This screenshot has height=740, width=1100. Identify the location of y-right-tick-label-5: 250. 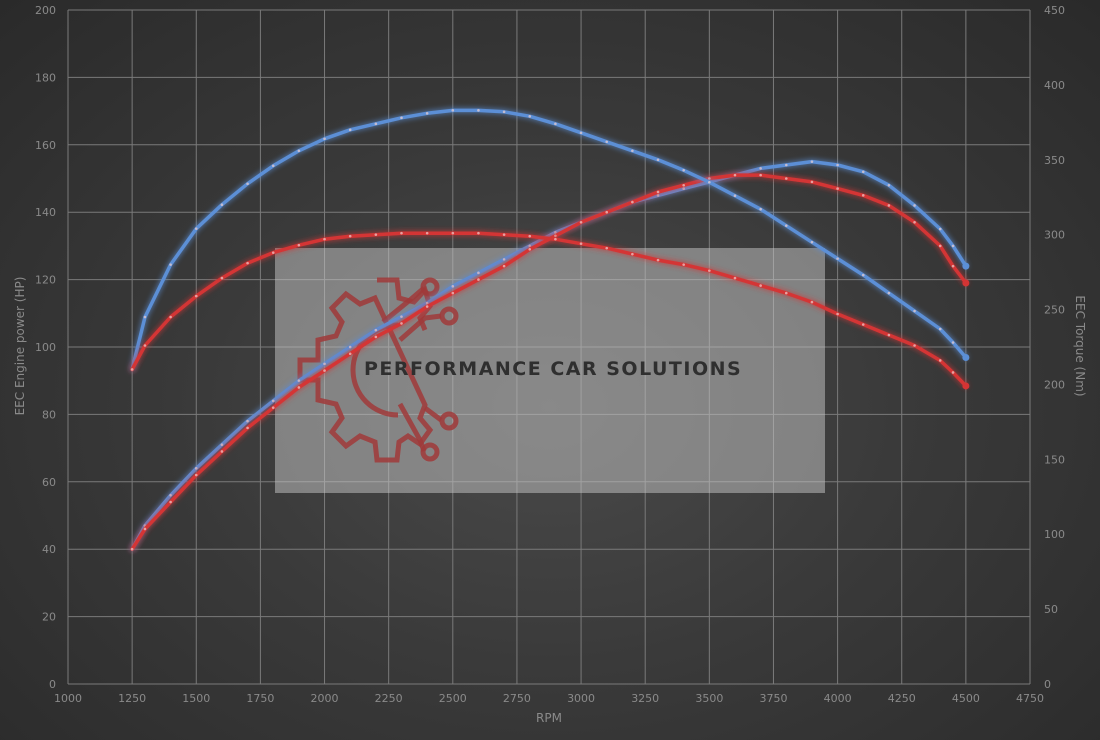
(1054, 310).